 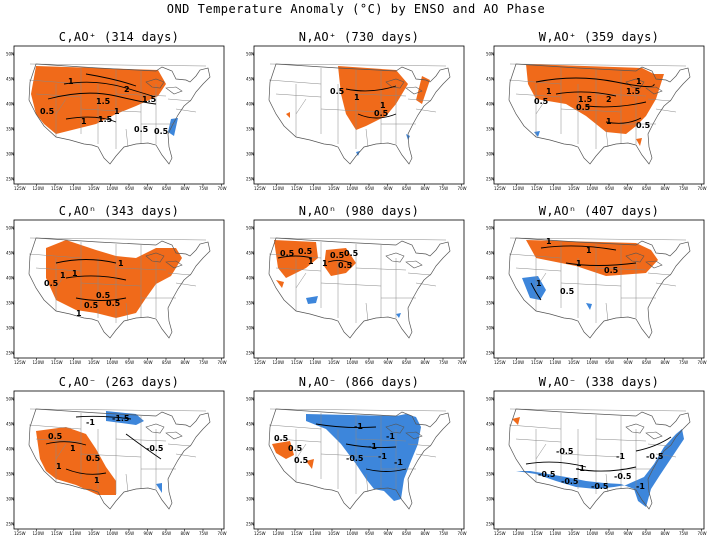 I want to click on contour-label: -1, so click(x=398, y=462).